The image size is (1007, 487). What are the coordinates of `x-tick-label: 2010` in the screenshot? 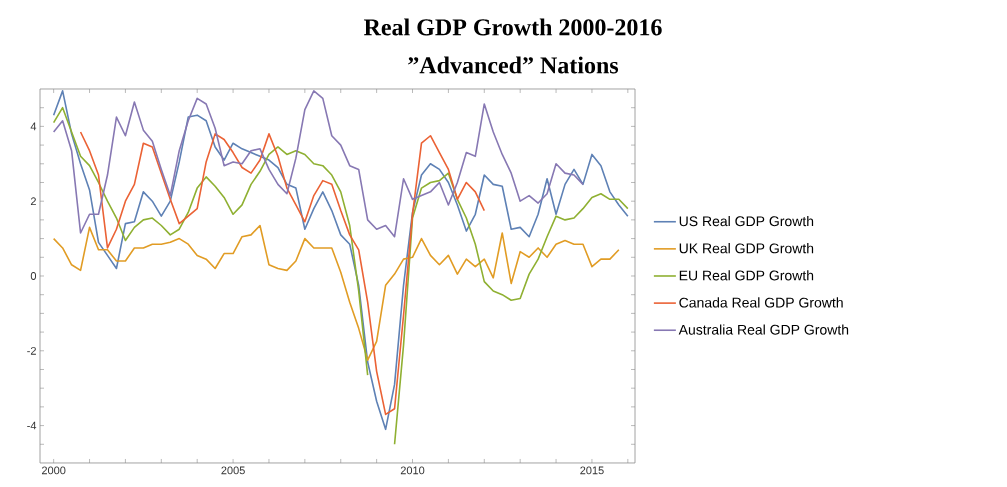 It's located at (412, 470).